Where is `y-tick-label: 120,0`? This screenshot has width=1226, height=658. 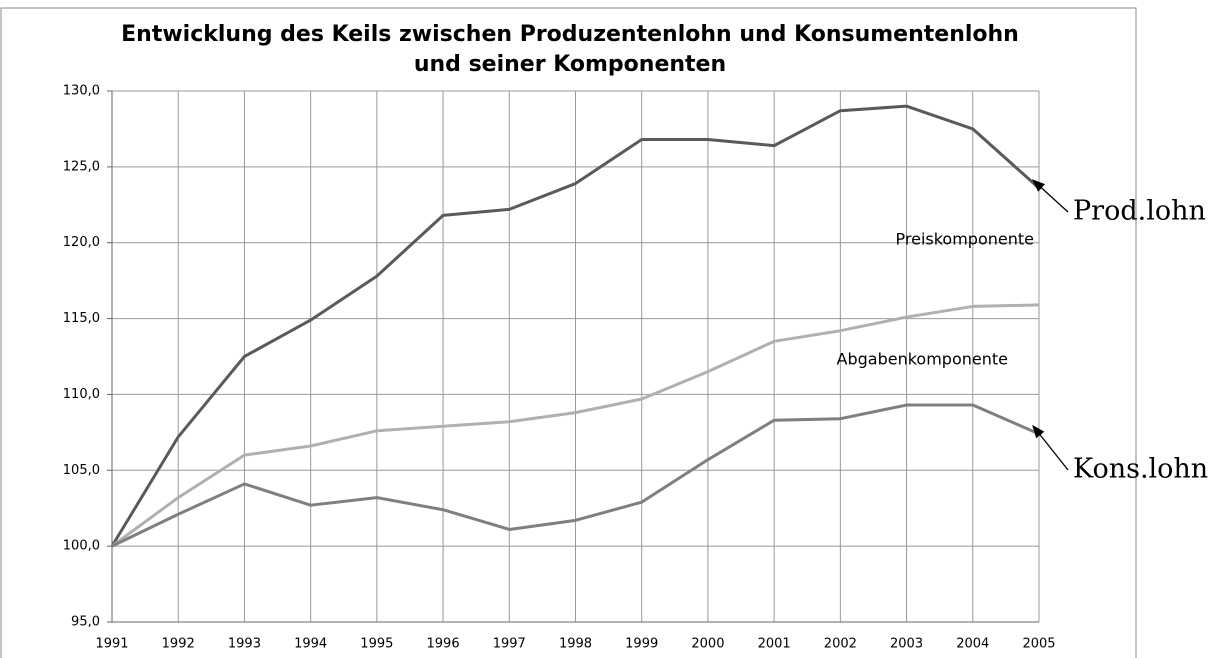
y-tick-label: 120,0 is located at coordinates (81, 242).